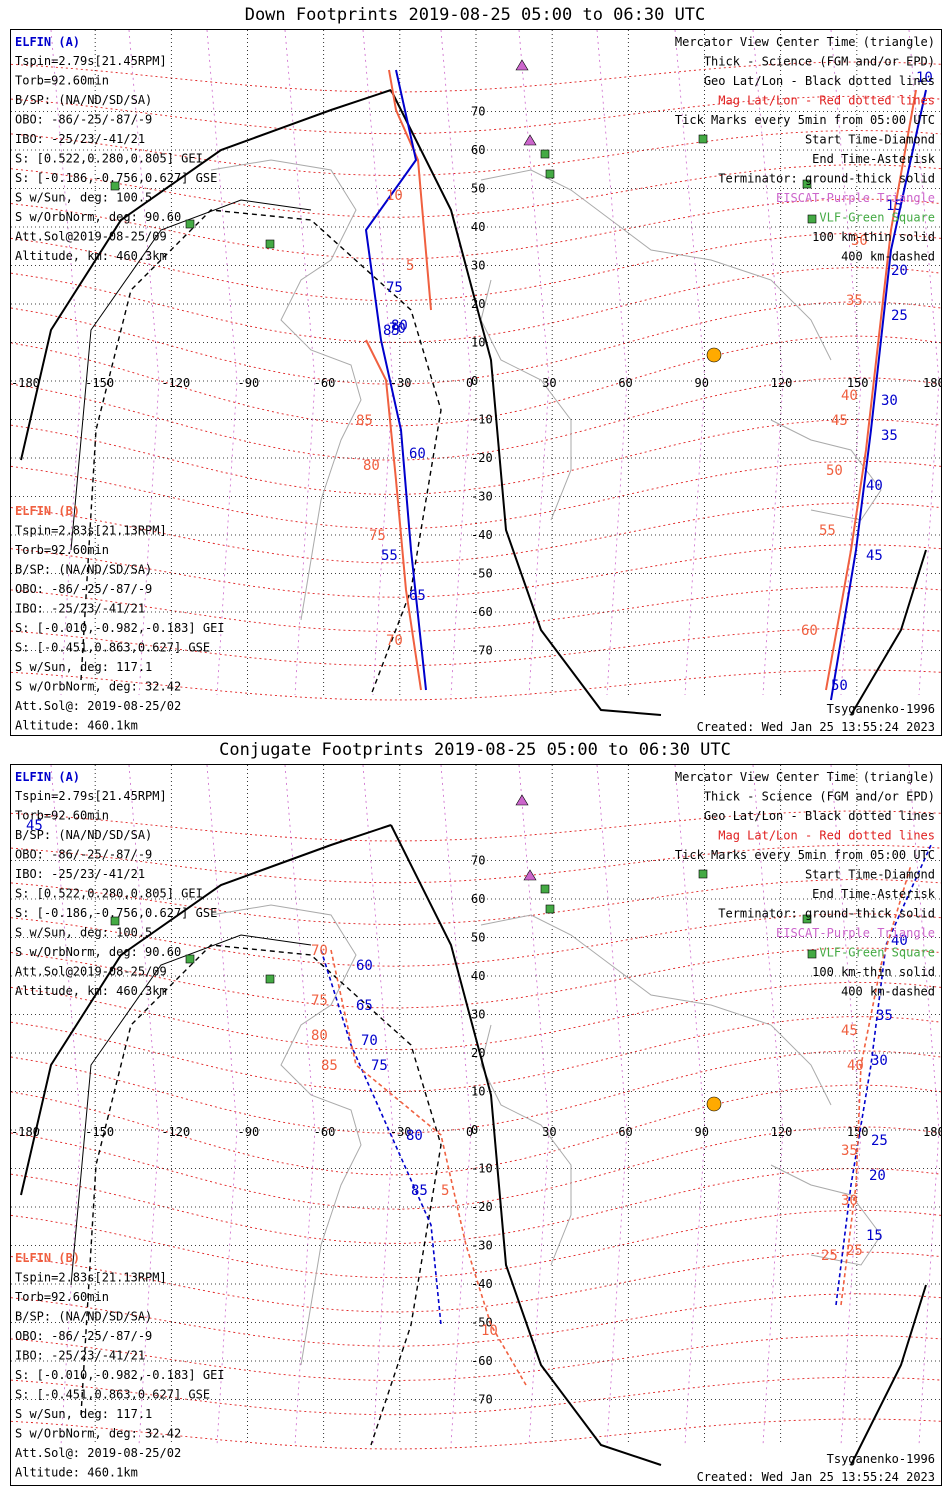 The width and height of the screenshot is (950, 1500). Describe the element at coordinates (878, 395) in the screenshot. I see `elfin-a-track` at that location.